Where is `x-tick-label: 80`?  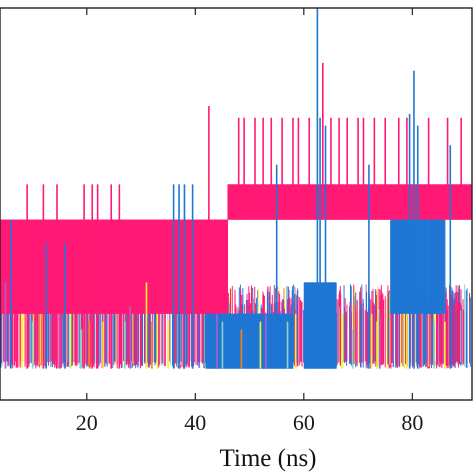
x-tick-label: 80 is located at coordinates (412, 422).